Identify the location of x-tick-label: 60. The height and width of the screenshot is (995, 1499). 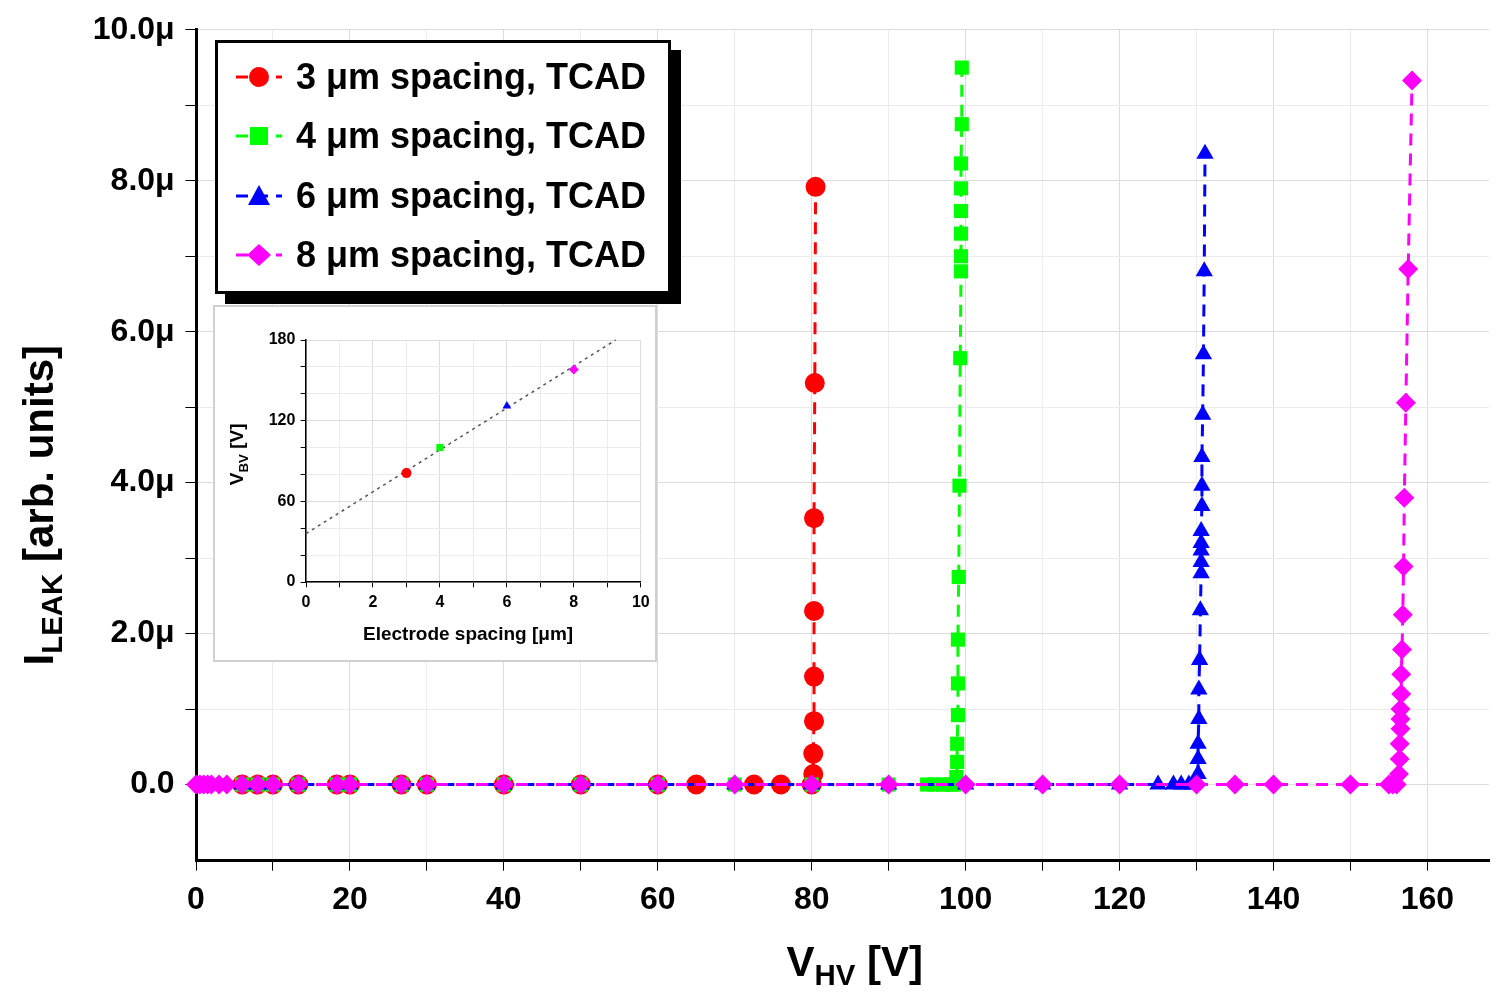
(657, 898).